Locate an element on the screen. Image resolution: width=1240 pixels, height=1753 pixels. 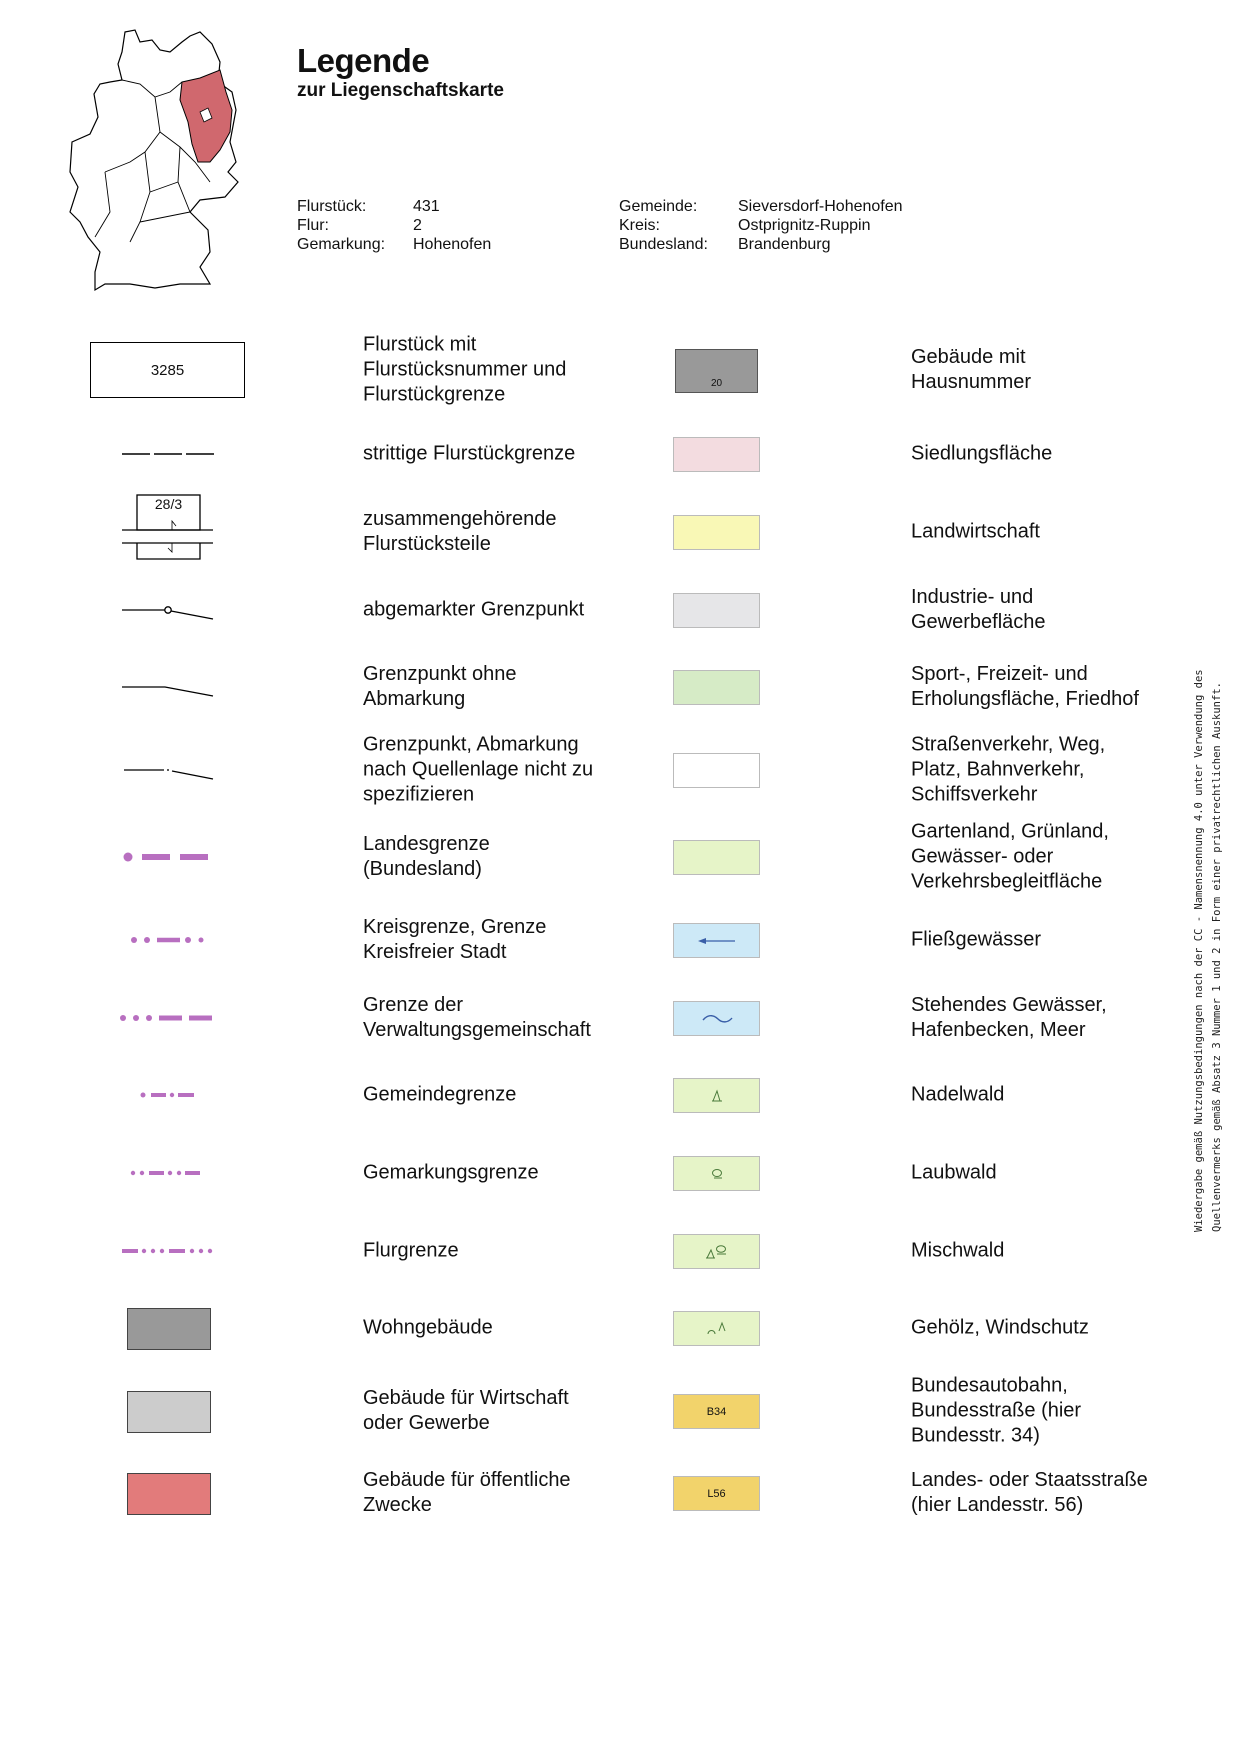
info-label: Bundesland: is located at coordinates (663, 244).